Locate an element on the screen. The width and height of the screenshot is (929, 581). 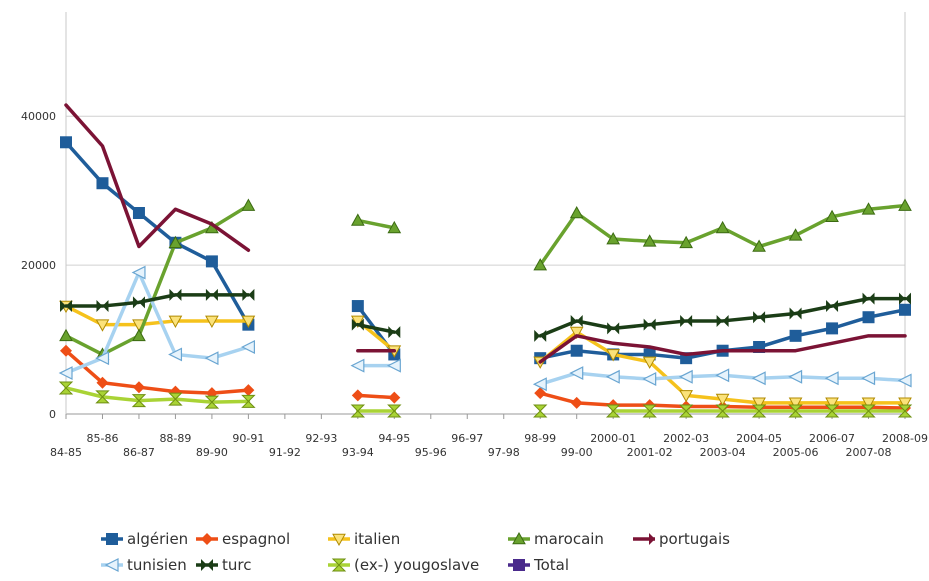
legend-item: algérien is located at coordinates (147, 539).